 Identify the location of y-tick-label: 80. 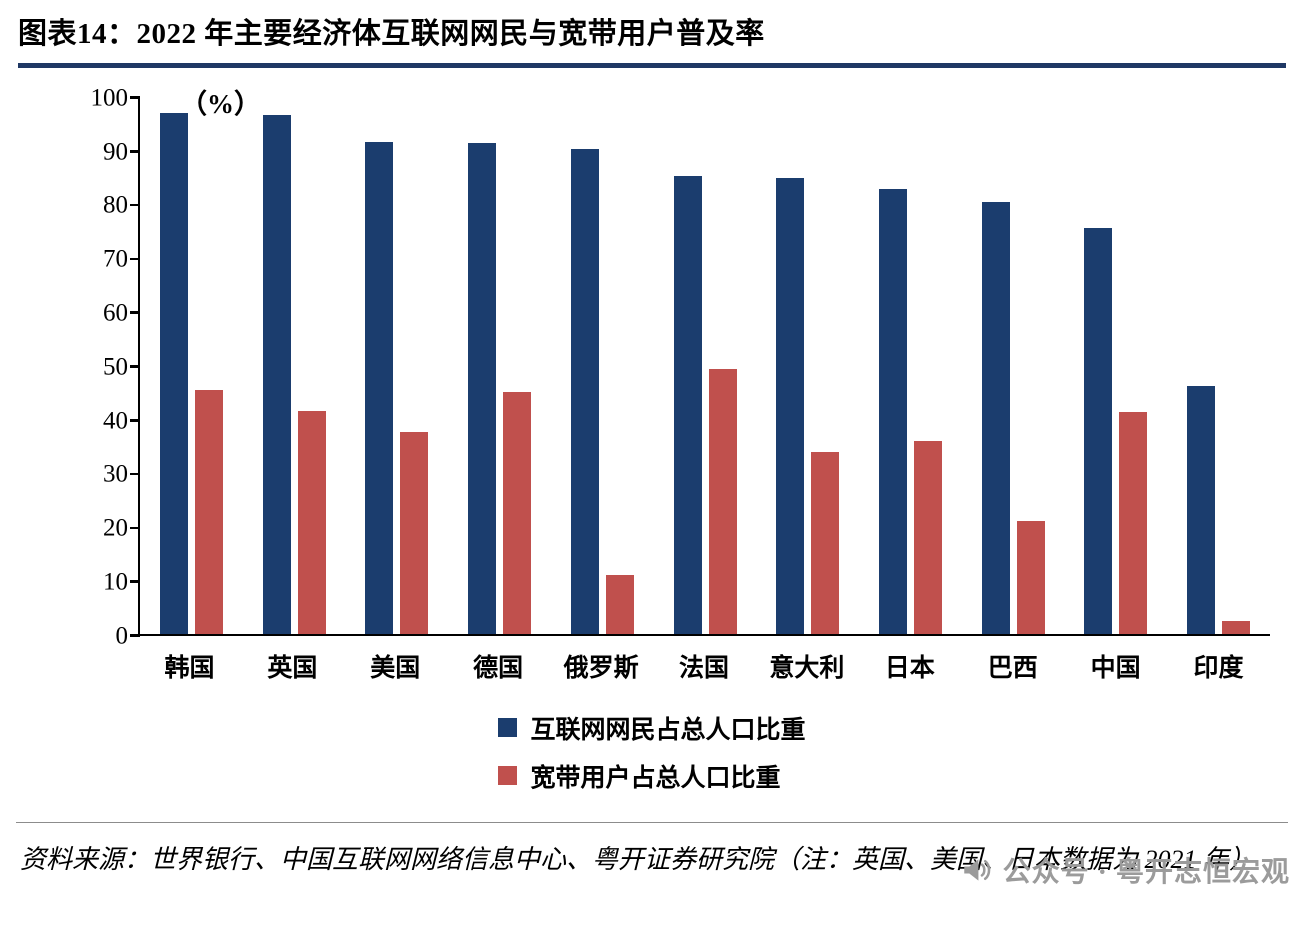
(115, 205).